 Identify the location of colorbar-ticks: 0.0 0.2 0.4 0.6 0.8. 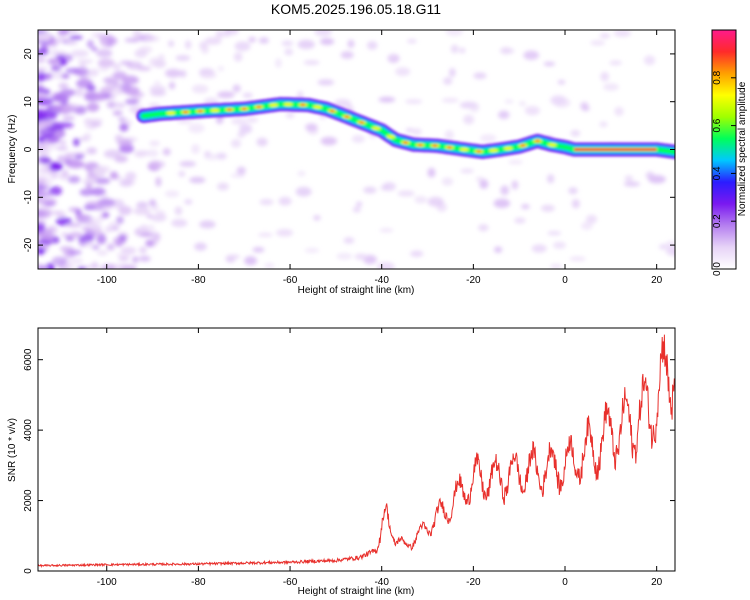
(724, 173).